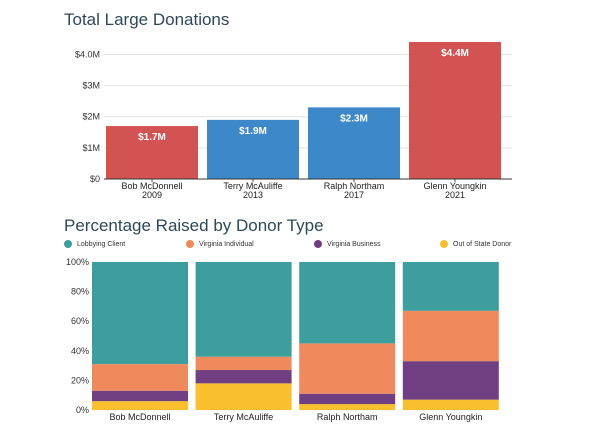 This screenshot has width=600, height=438. What do you see at coordinates (354, 244) in the screenshot?
I see `legend-label: Virginia Business` at bounding box center [354, 244].